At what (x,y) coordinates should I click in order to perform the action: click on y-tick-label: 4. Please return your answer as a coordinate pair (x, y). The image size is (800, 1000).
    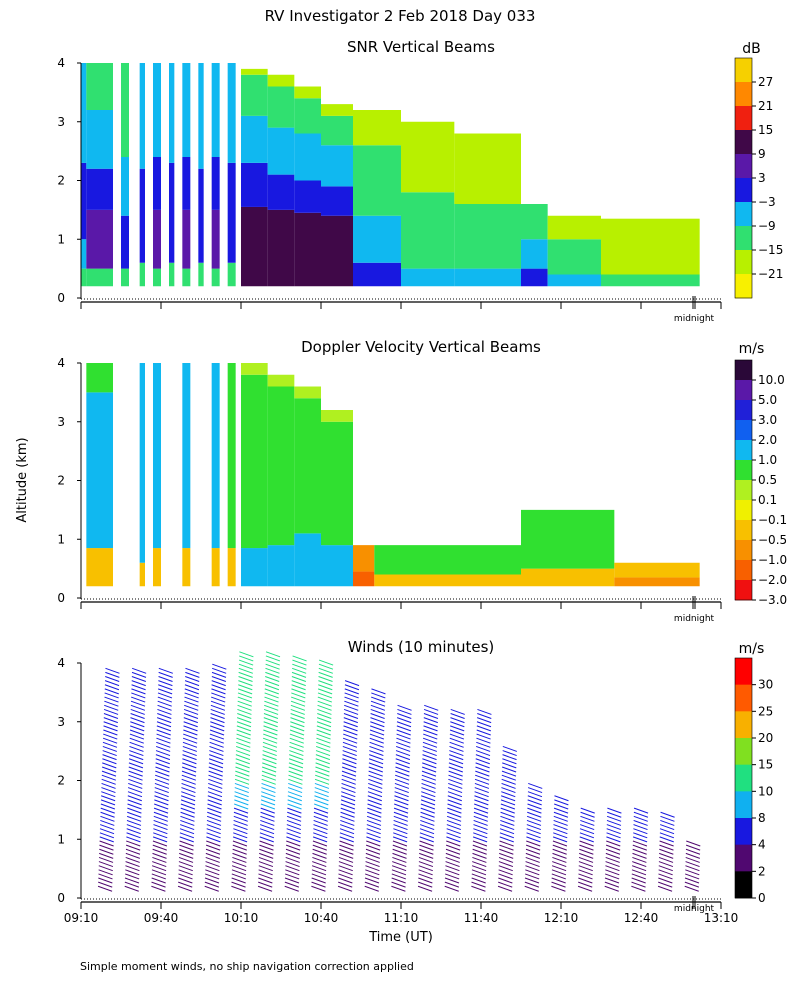
    Looking at the image, I should click on (61, 63).